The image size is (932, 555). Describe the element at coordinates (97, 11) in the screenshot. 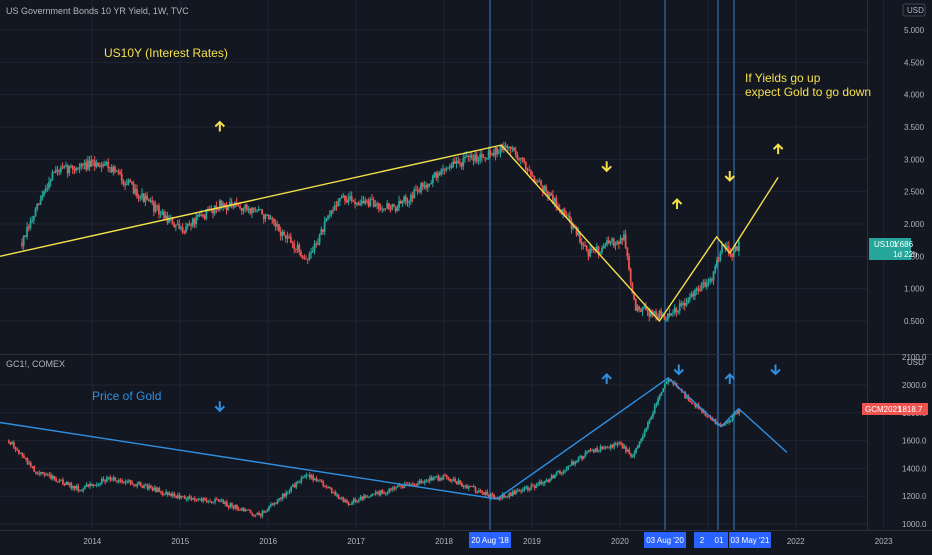

I see `top-pane-legend: US Government Bonds 10 YR Yield, 1W, TVC` at that location.